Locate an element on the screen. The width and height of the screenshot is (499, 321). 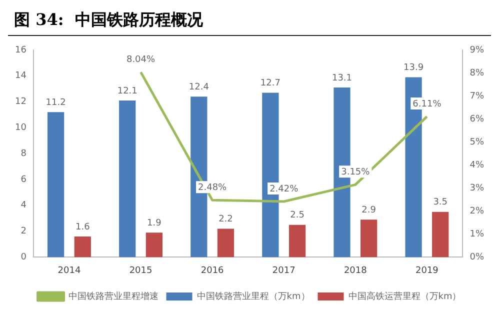
data-label: 6.11% is located at coordinates (427, 104).